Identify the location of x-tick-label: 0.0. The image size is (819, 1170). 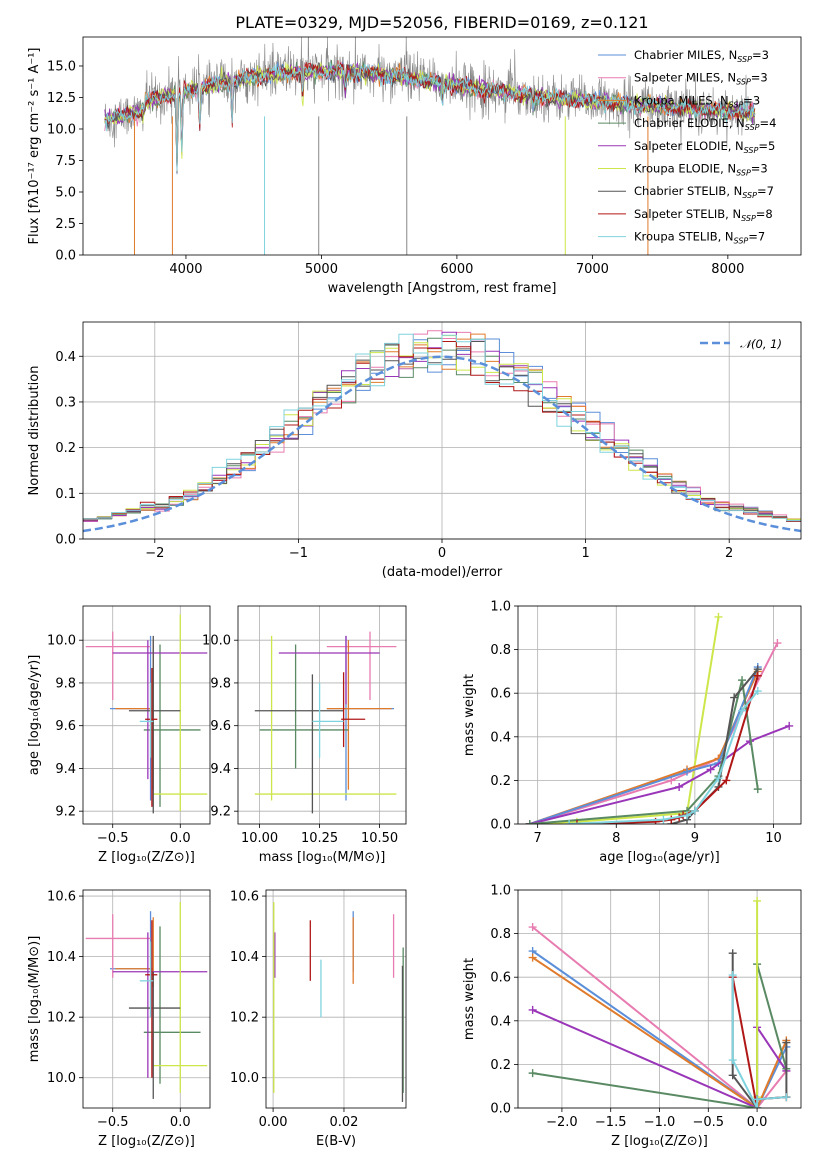
(757, 1122).